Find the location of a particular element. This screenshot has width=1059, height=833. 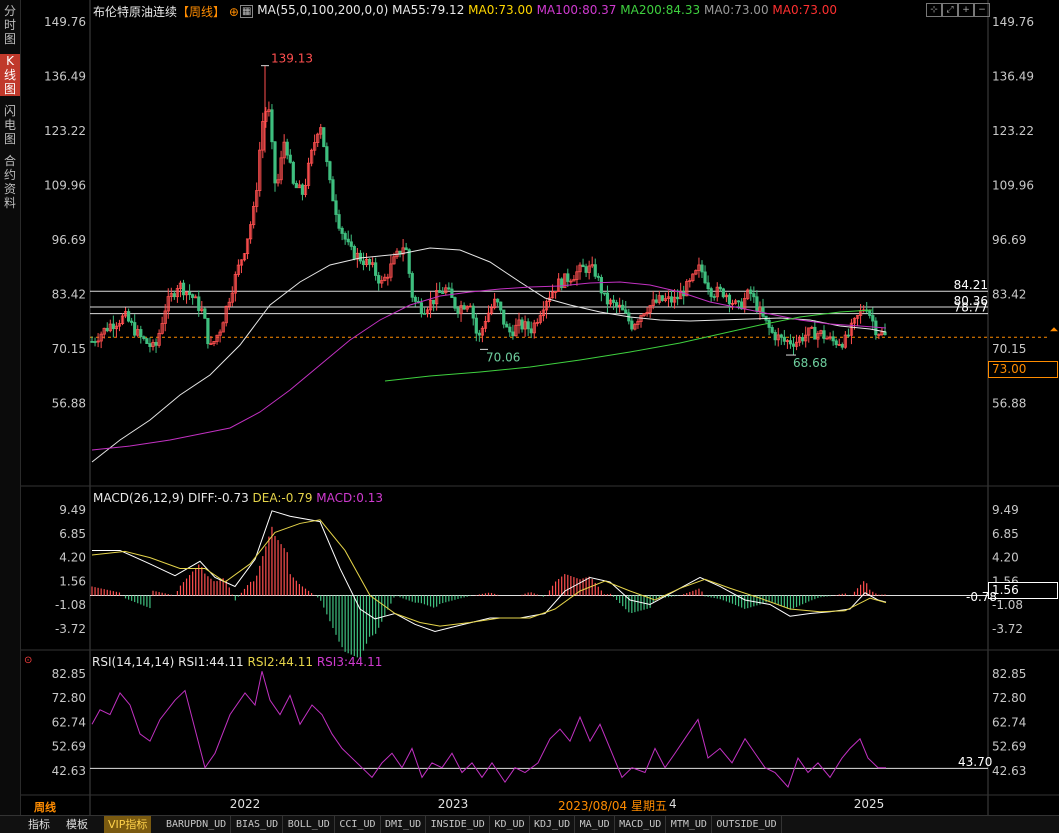

rsi-tick-left-3: 52.69 is located at coordinates (69, 747).